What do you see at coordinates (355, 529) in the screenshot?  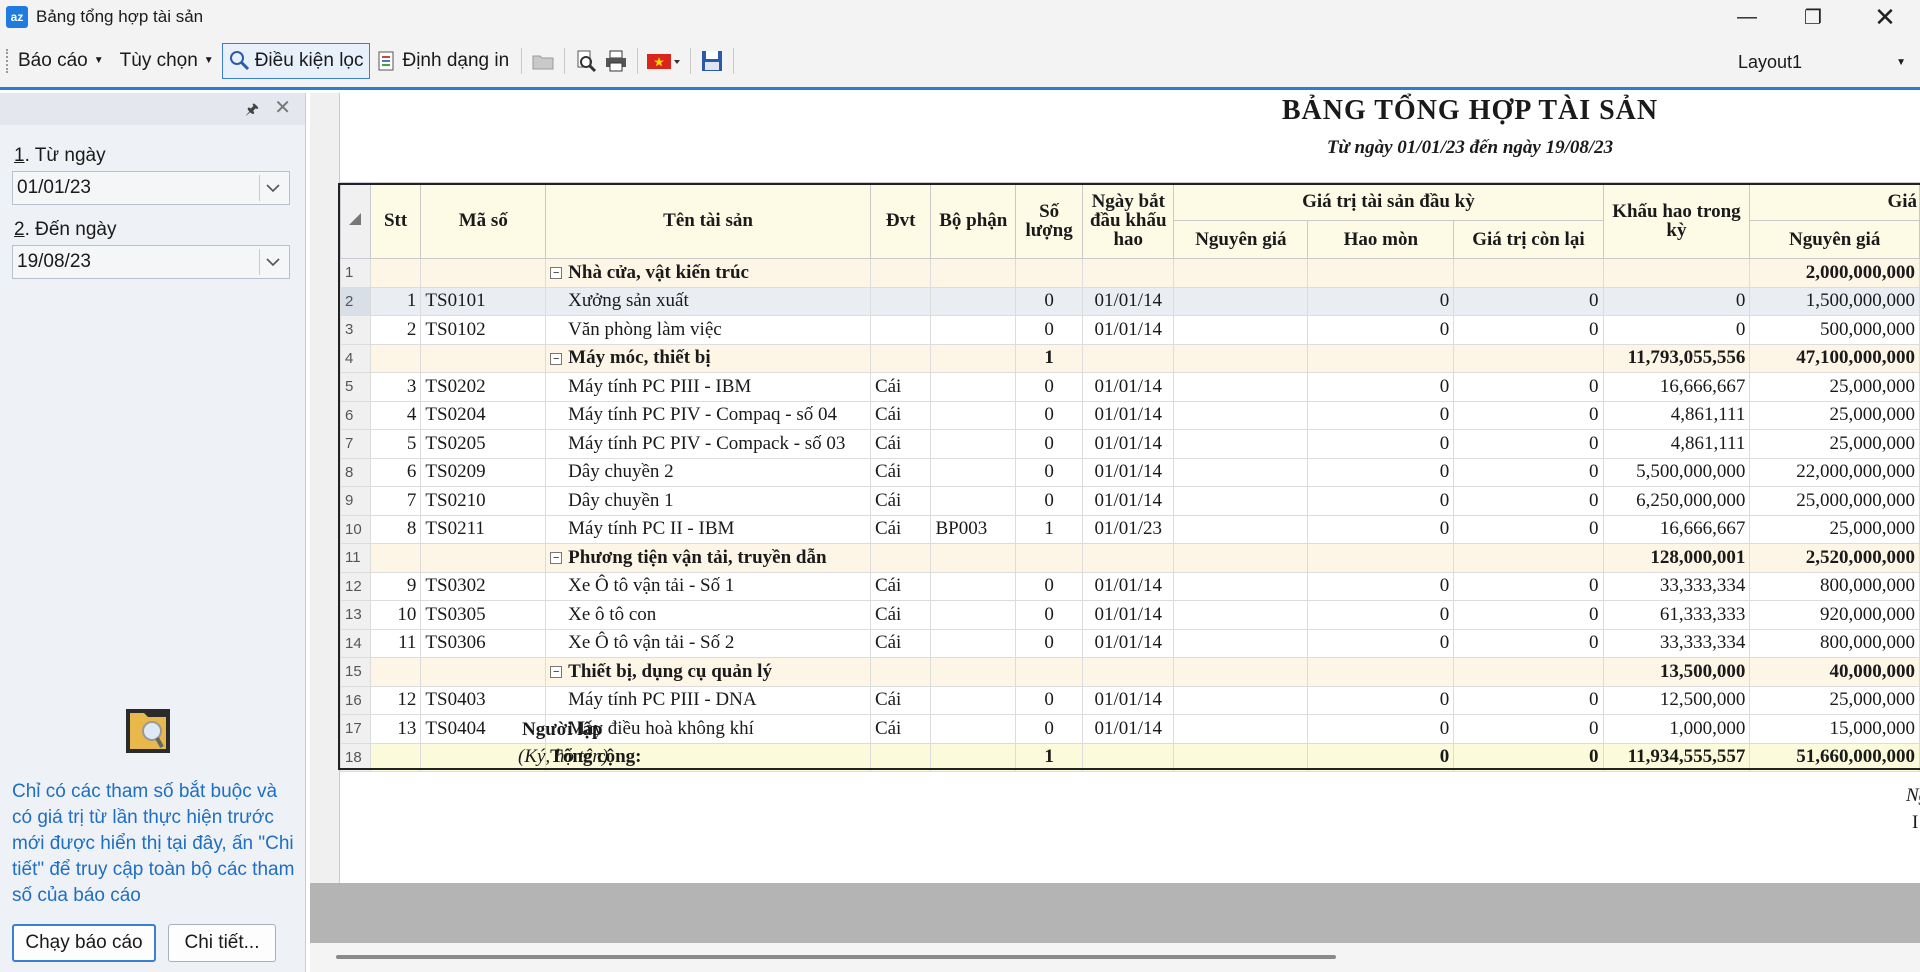 I see `row-number: 10` at bounding box center [355, 529].